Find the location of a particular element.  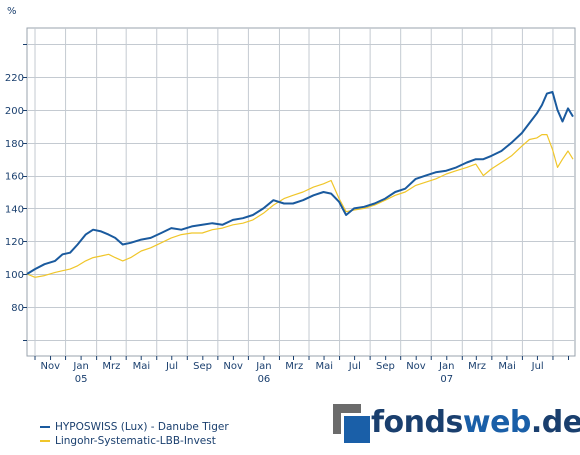

legend-label: HYPOSWISS (Lux) - Danube Tiger is located at coordinates (142, 427).